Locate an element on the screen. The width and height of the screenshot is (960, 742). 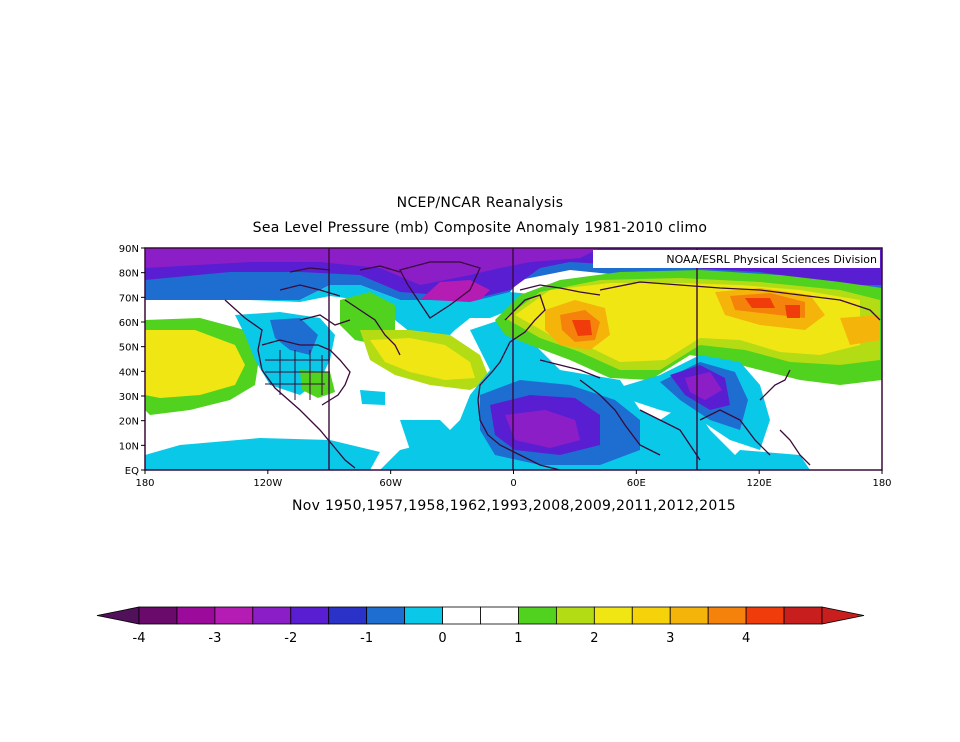
coastline-asia is located at coordinates (740, 373).